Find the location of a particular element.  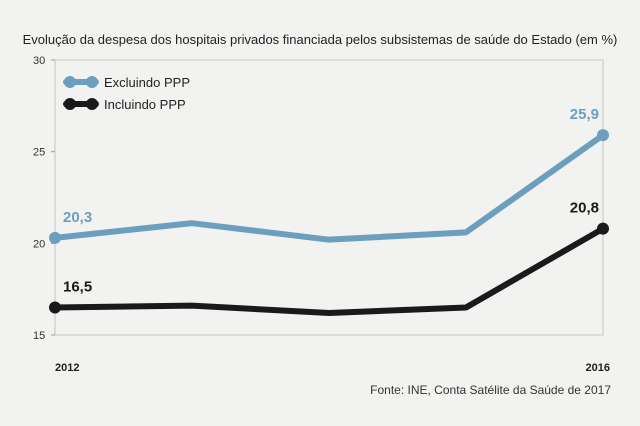

legend-label: Incluindo PPP is located at coordinates (145, 104).